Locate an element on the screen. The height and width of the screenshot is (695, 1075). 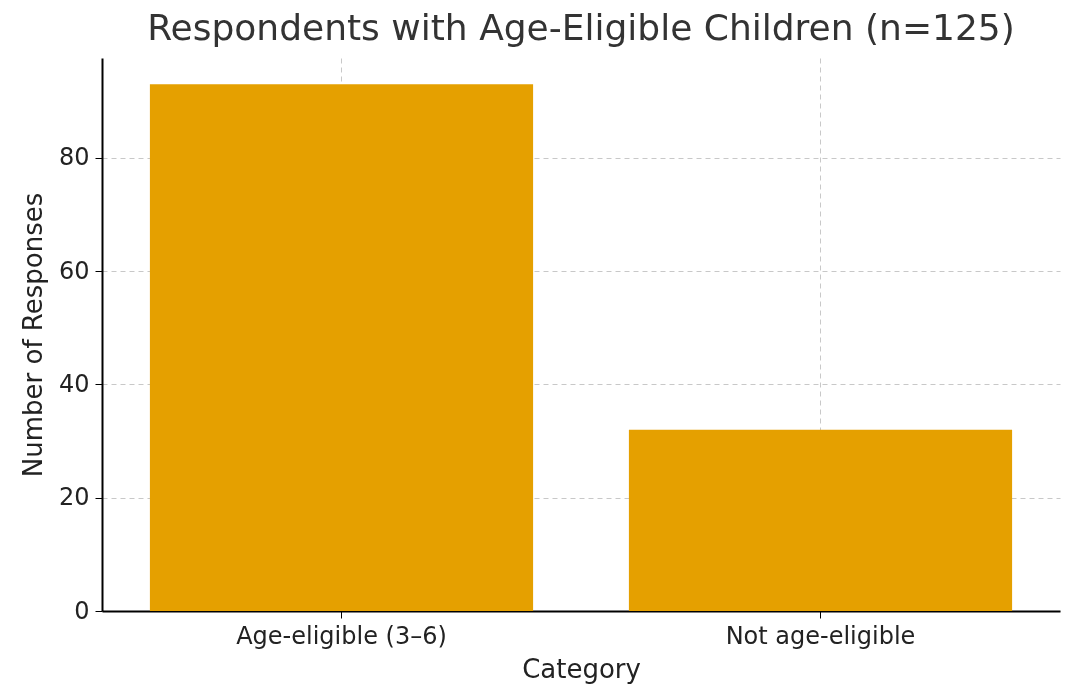
chart-title: Respondents with Age-Eligible Children (n=125) is located at coordinates (581, 27).